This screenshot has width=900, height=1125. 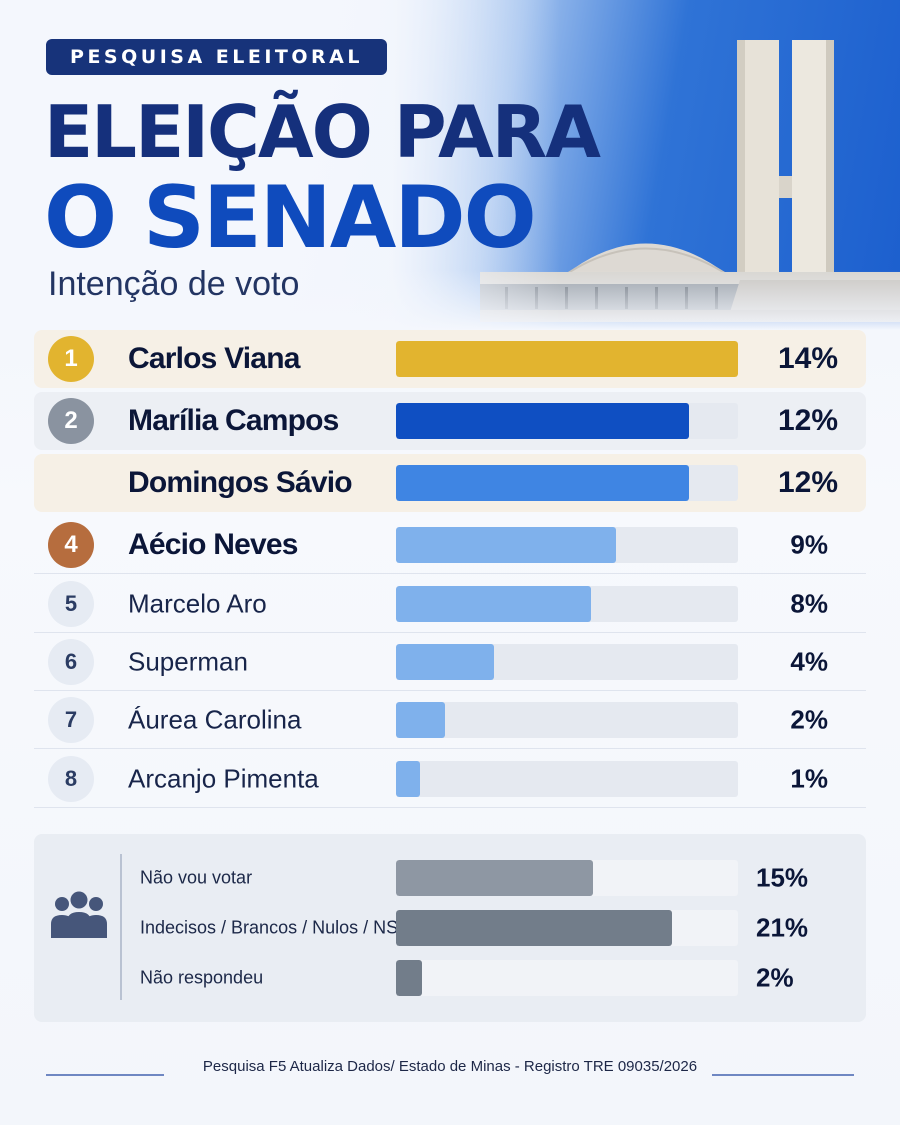 What do you see at coordinates (240, 482) in the screenshot?
I see `candidate-name: Domingos Sávio` at bounding box center [240, 482].